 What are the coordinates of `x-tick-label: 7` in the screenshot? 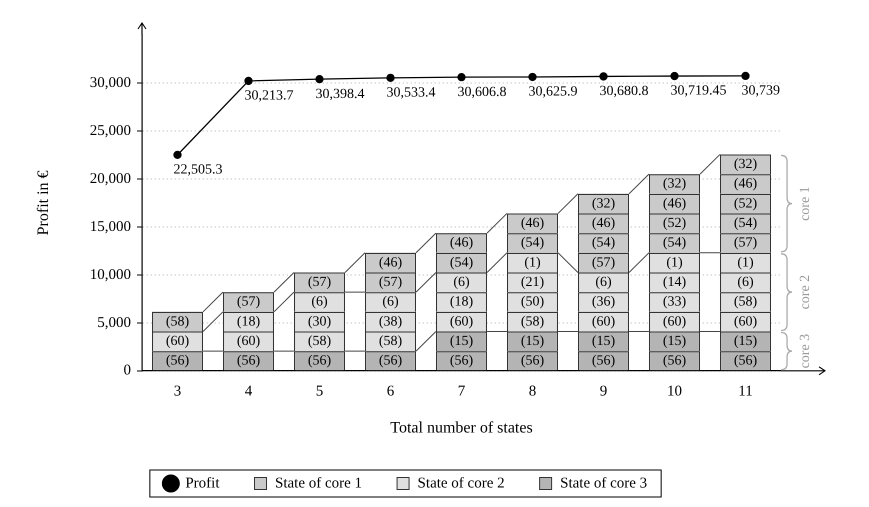 It's located at (462, 392).